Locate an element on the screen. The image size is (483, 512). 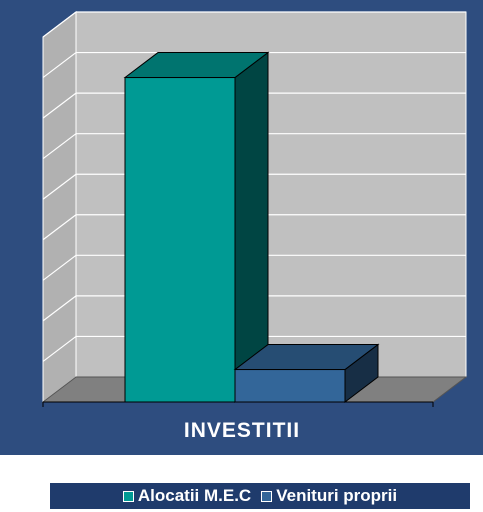
legend-item-venituri: Venituri proprii is located at coordinates (329, 496).